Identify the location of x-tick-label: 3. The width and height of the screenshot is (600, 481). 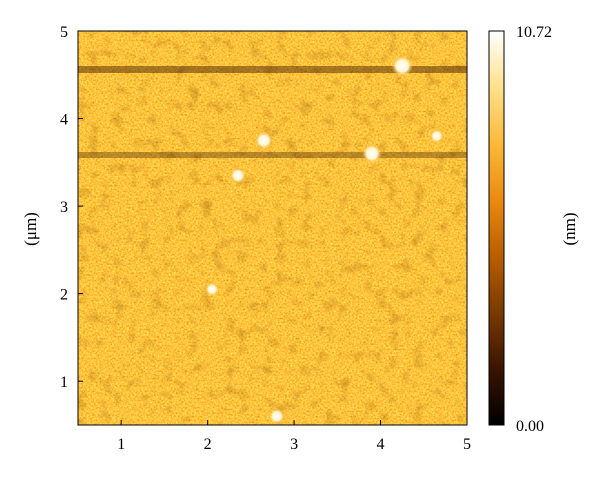
(294, 444).